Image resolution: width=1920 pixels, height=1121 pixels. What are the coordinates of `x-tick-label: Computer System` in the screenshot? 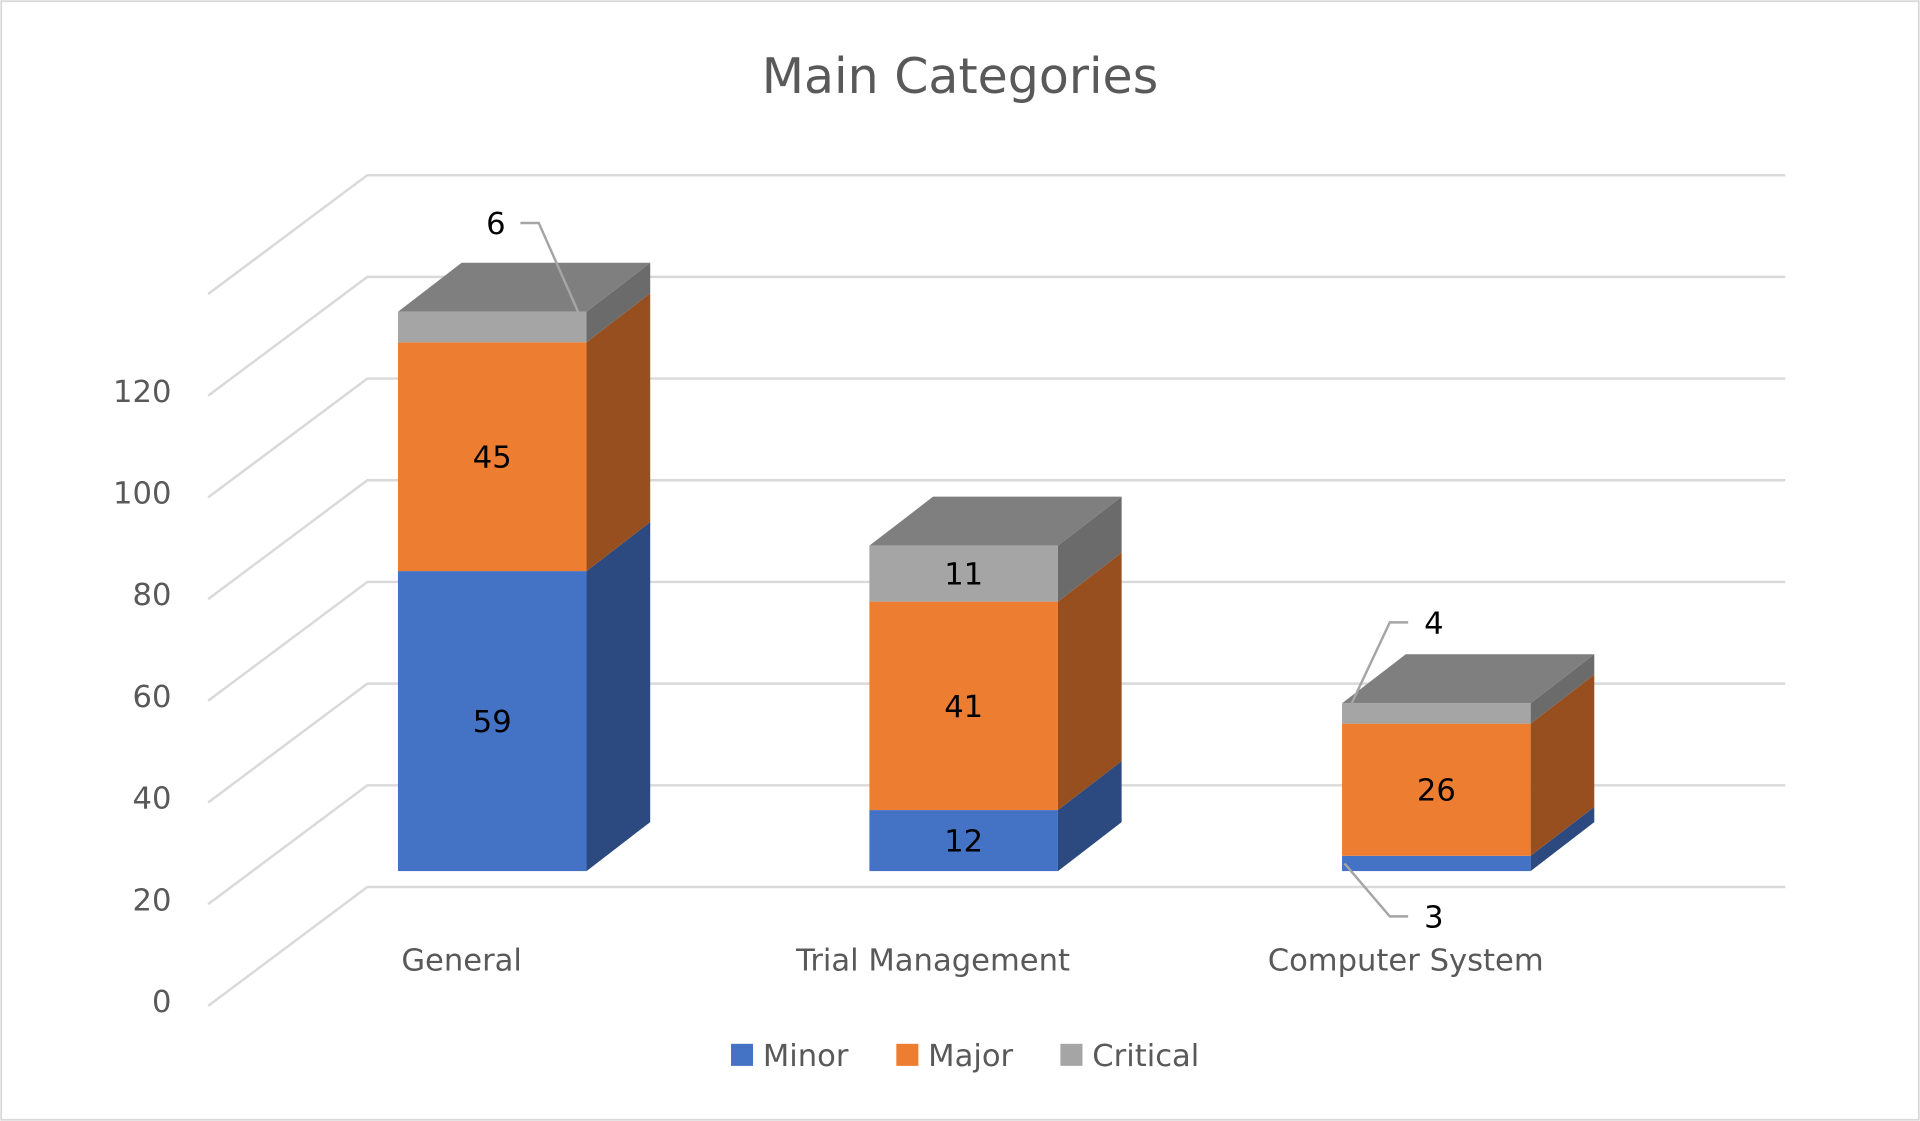 It's located at (1406, 960).